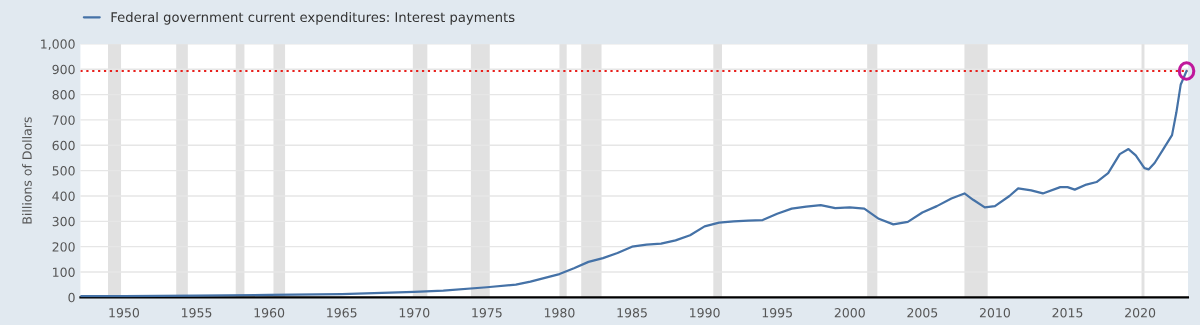 The height and width of the screenshot is (325, 1200). Describe the element at coordinates (705, 313) in the screenshot. I see `x-tick-label: 1990` at that location.